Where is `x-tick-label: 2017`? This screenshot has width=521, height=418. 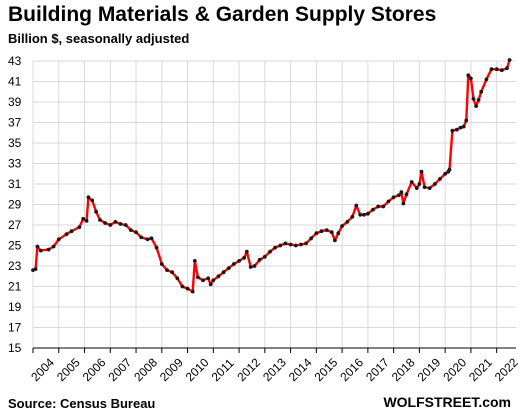
x-tick-label: 2017 is located at coordinates (377, 369).